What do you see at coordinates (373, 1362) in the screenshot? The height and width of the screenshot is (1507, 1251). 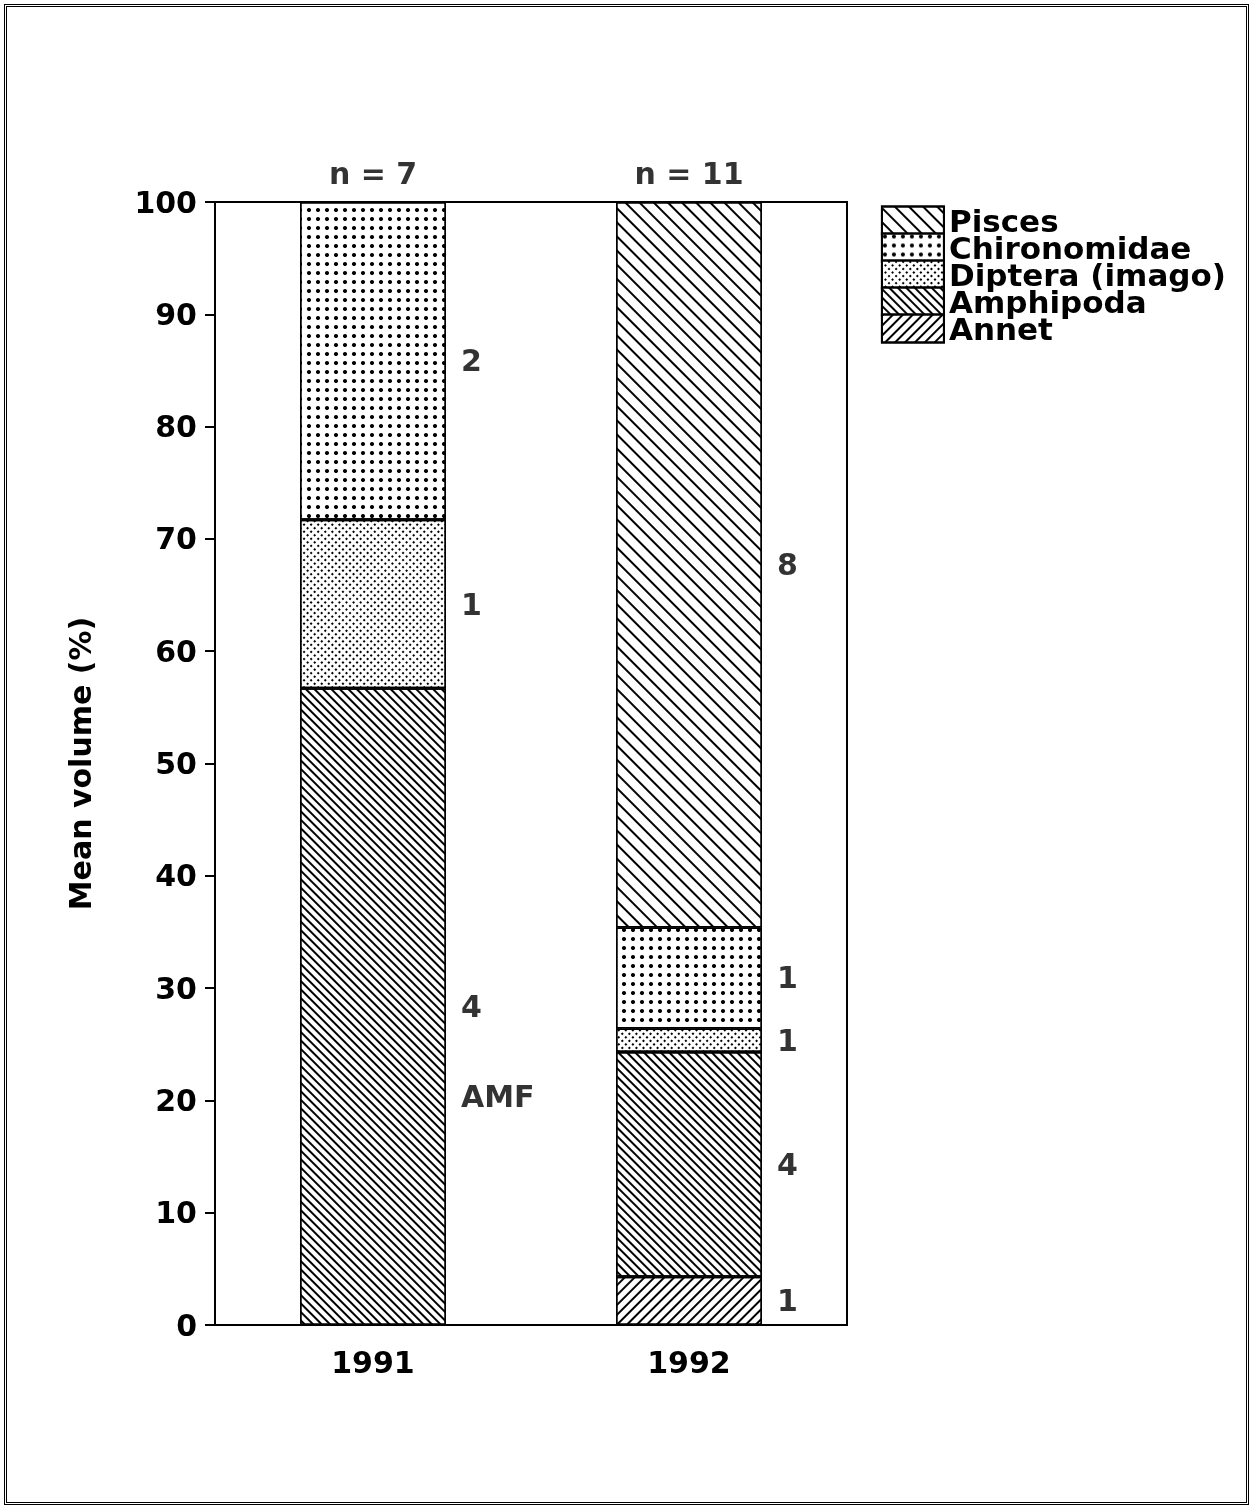 I see `x-tick-label: 1991` at bounding box center [373, 1362].